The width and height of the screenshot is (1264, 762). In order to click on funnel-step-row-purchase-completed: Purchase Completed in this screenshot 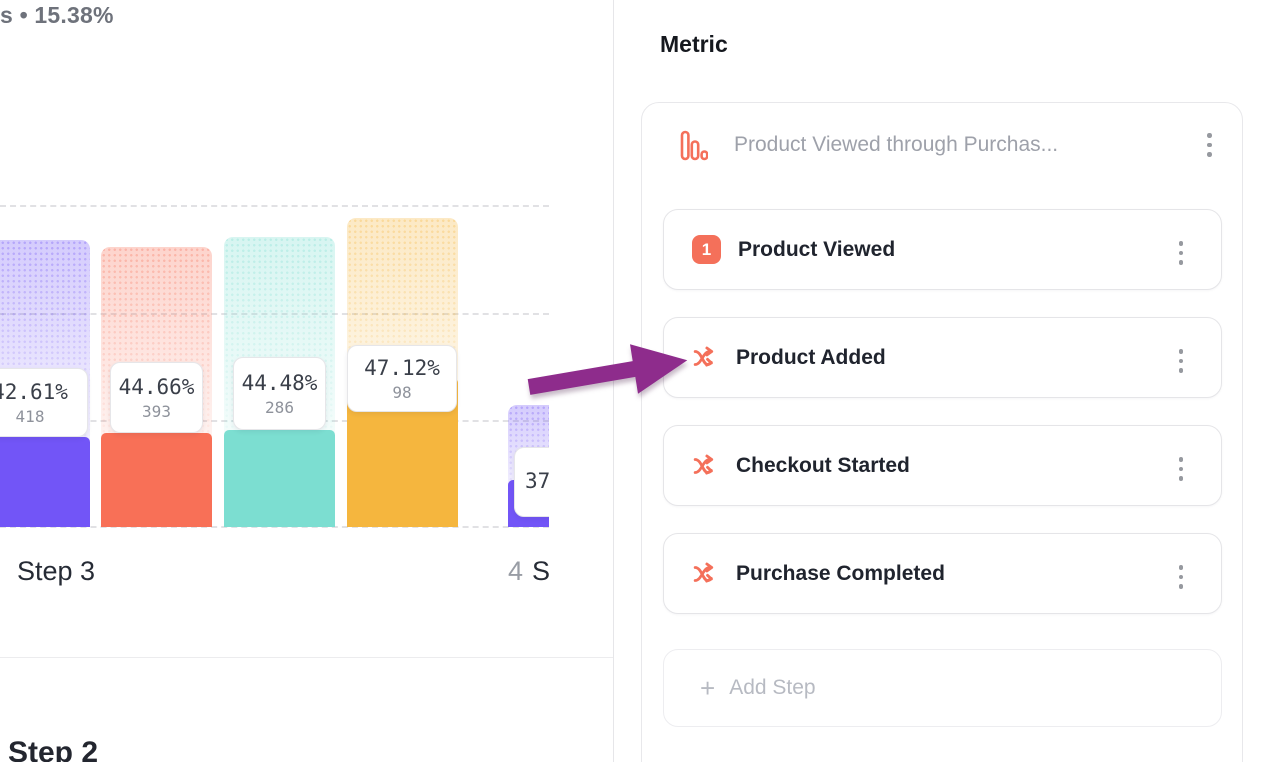, I will do `click(942, 573)`.